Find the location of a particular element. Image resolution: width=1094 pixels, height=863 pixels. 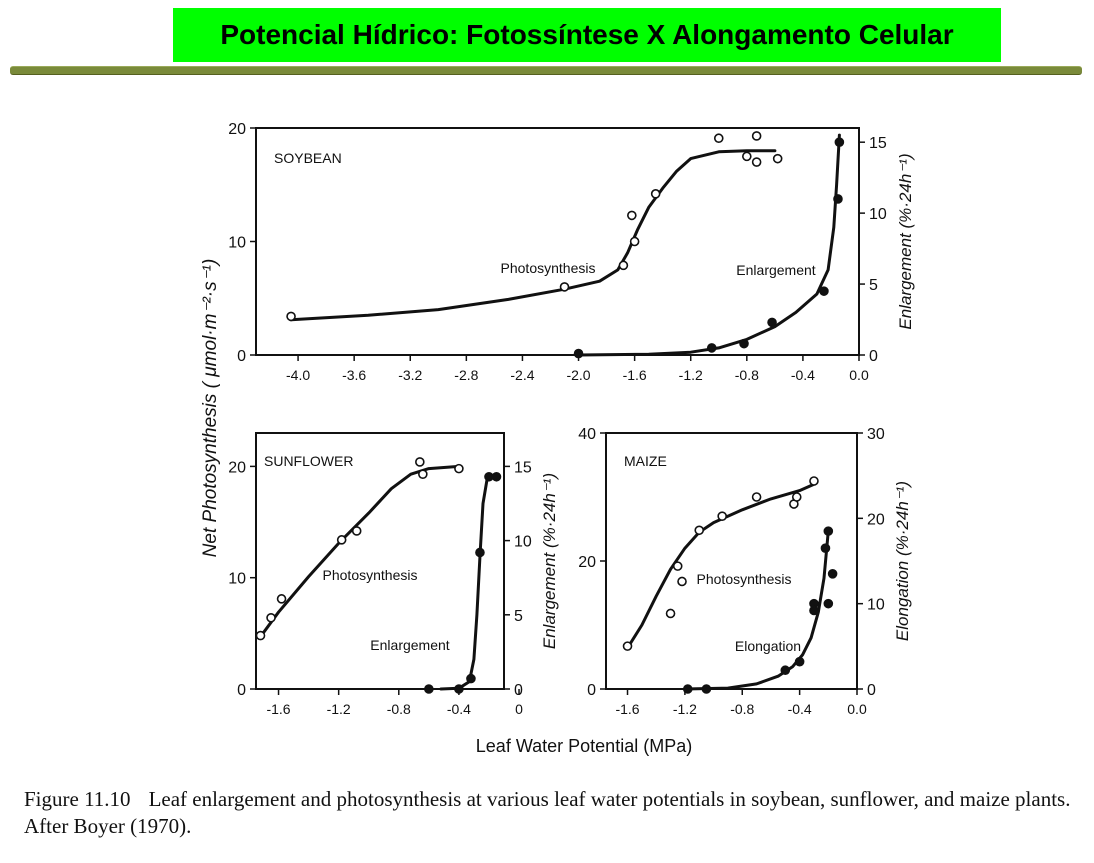

soybean-y2-tick-label: 15 is located at coordinates (878, 143).